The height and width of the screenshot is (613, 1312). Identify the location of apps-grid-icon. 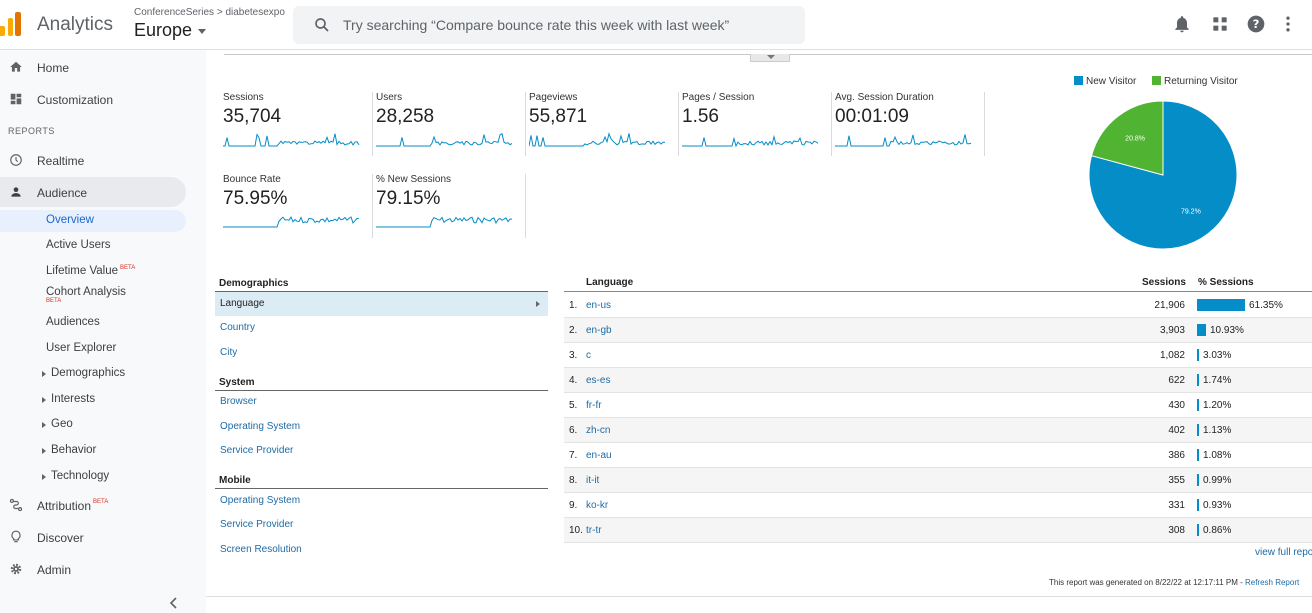
(1220, 24).